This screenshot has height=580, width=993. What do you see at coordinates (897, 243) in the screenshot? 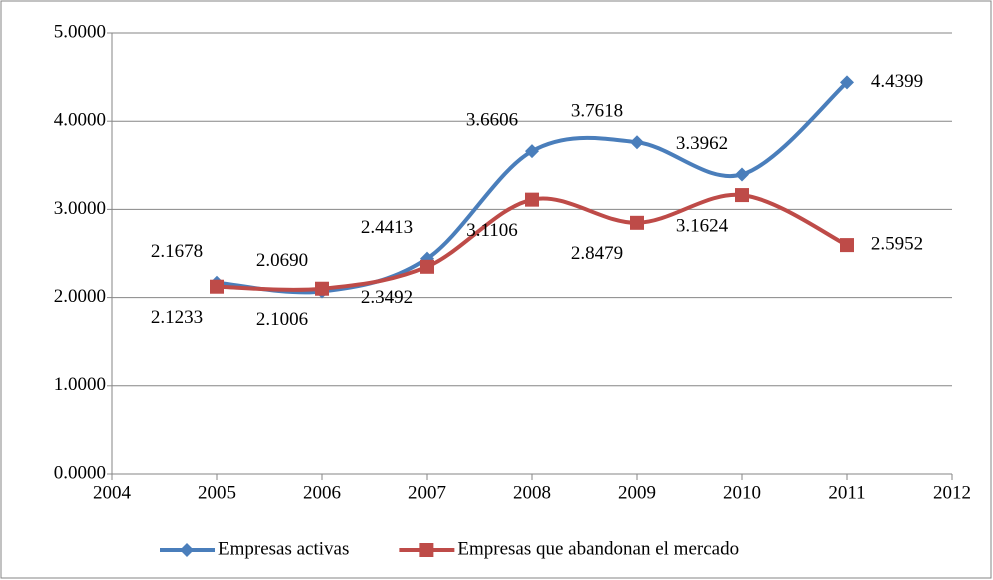
I see `data-label: 2.5952` at bounding box center [897, 243].